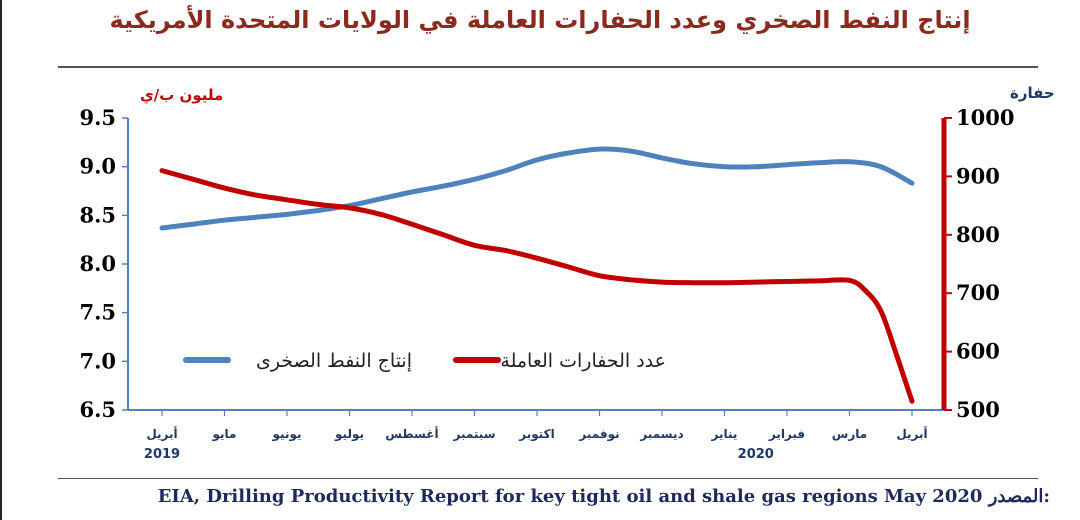 Image resolution: width=1080 pixels, height=520 pixels. Describe the element at coordinates (548, 478) in the screenshot. I see `source-divider` at that location.